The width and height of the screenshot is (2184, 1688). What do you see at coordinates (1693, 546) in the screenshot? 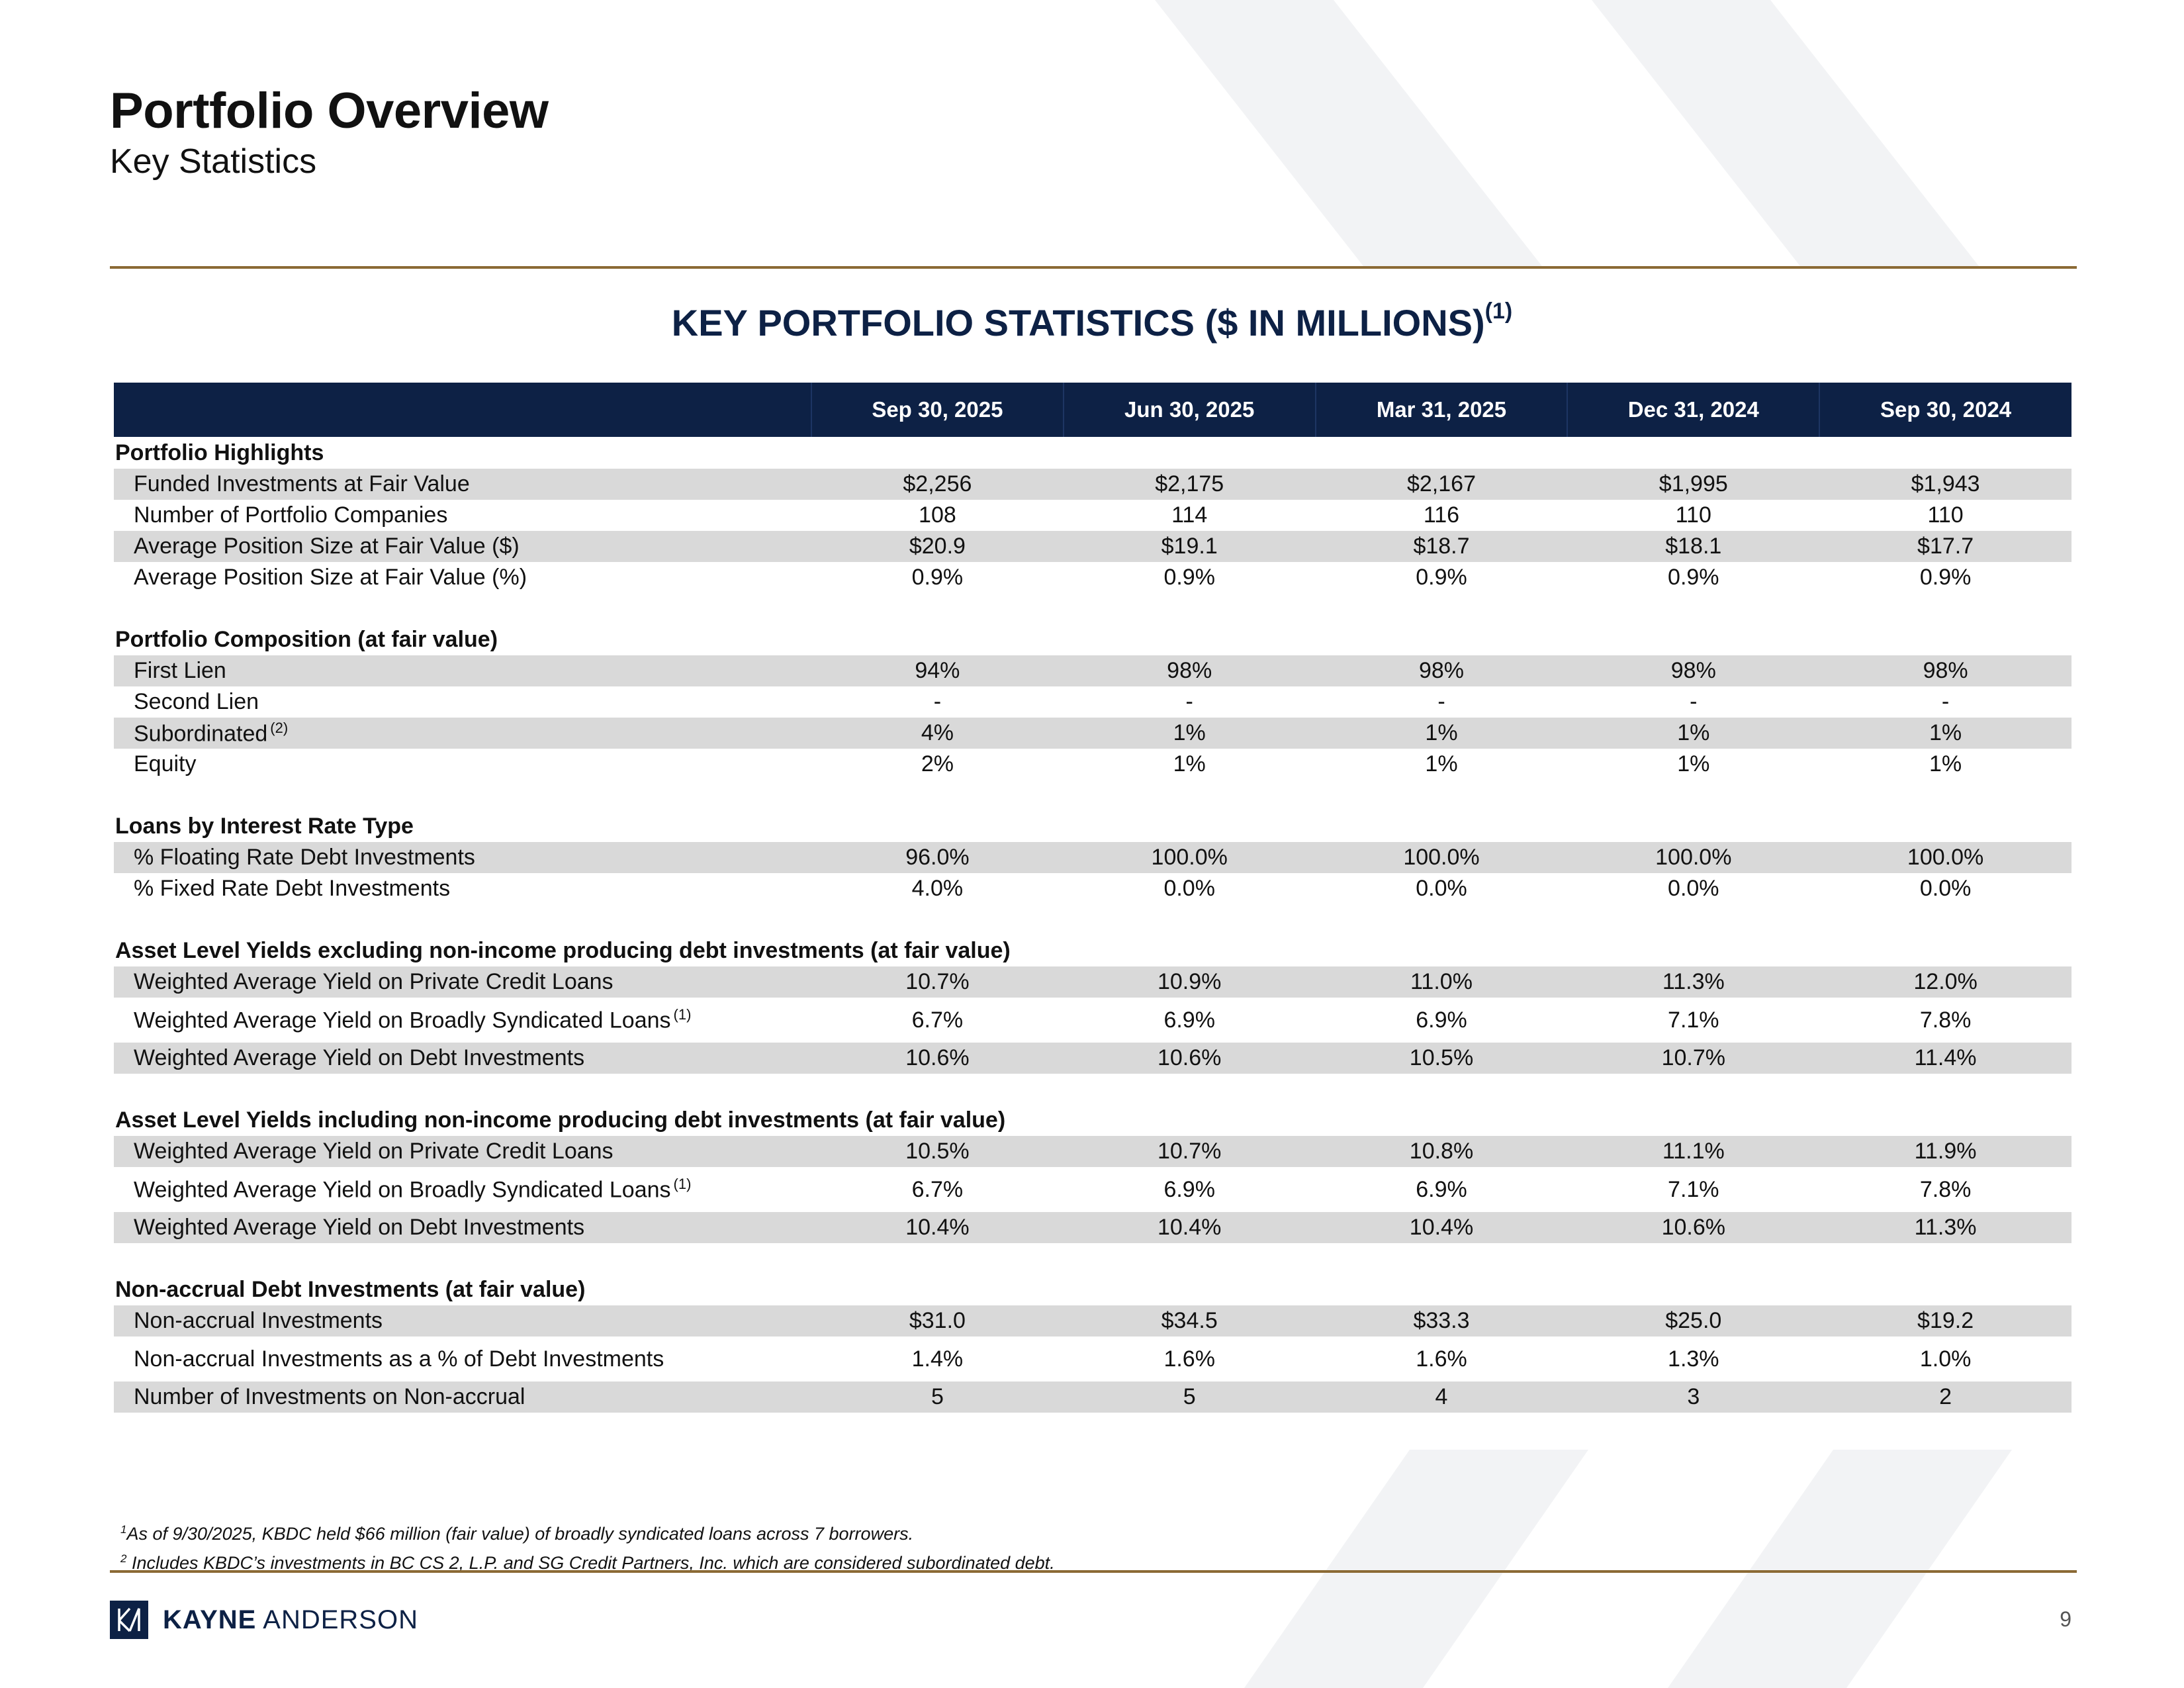
I see `cell-value: $18.1` at bounding box center [1693, 546].